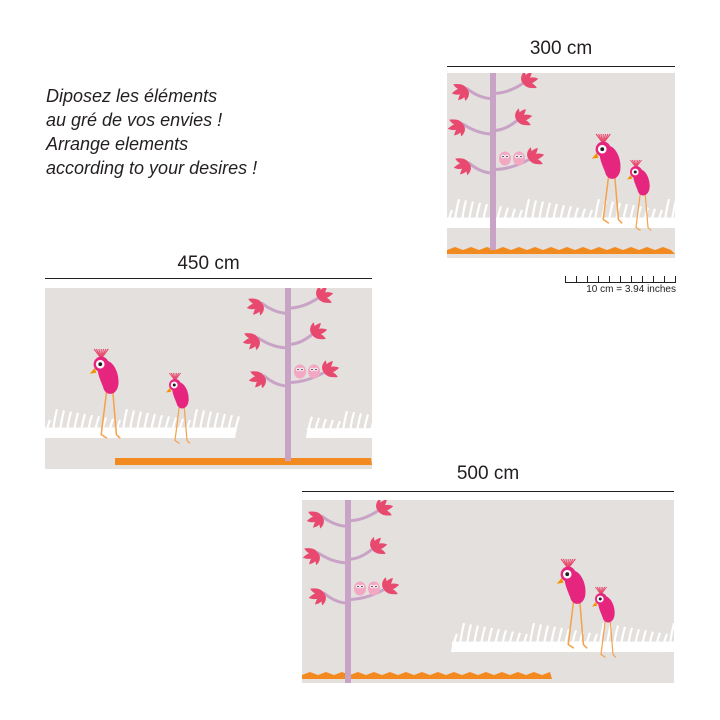  Describe the element at coordinates (134, 120) in the screenshot. I see `instruction-line: au gré de vos envies !` at that location.